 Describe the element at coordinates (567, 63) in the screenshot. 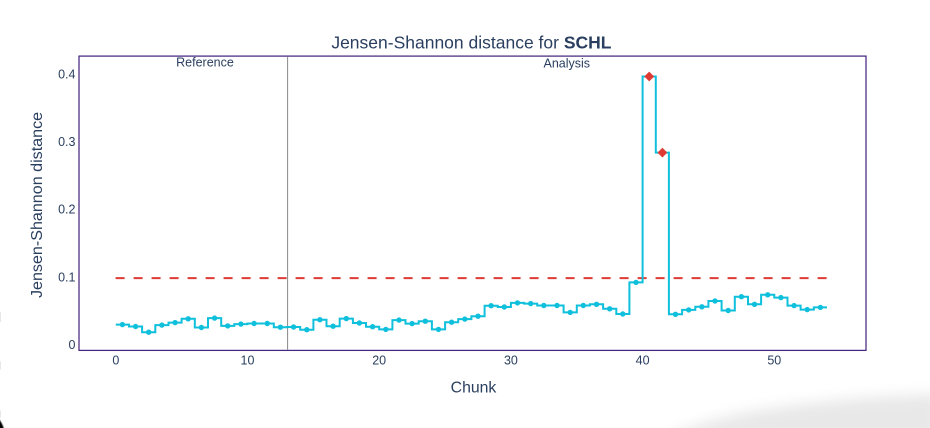

I see `svg-text: Analysis` at that location.